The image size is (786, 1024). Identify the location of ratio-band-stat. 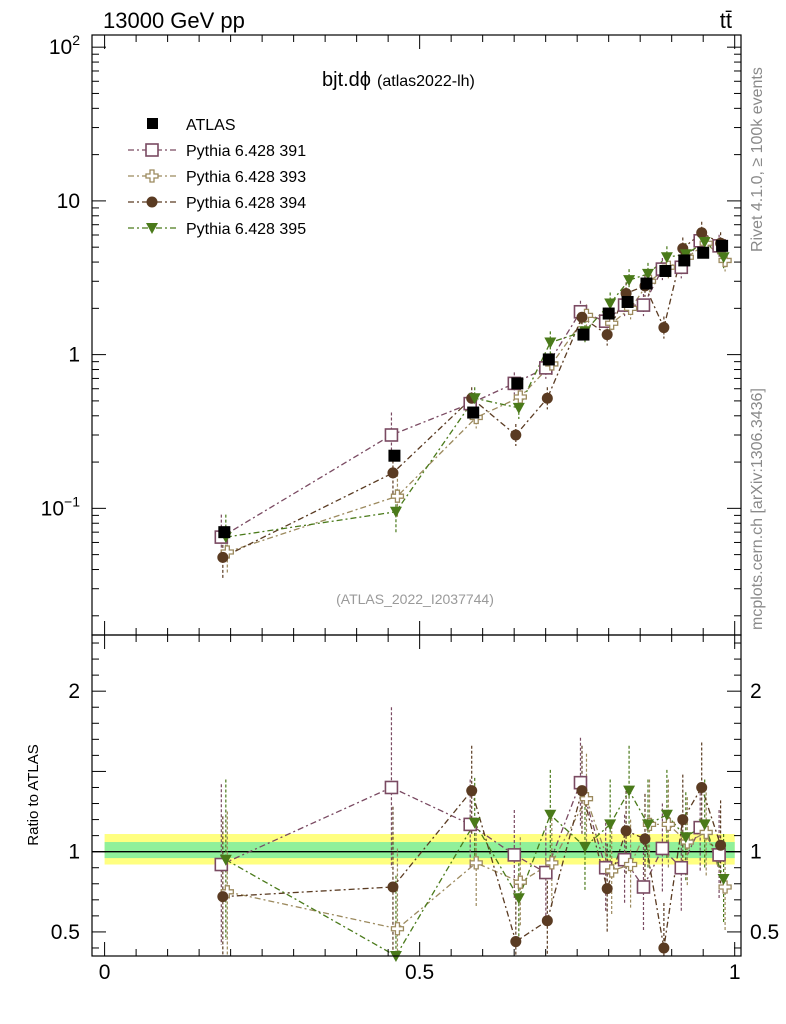
(419, 850).